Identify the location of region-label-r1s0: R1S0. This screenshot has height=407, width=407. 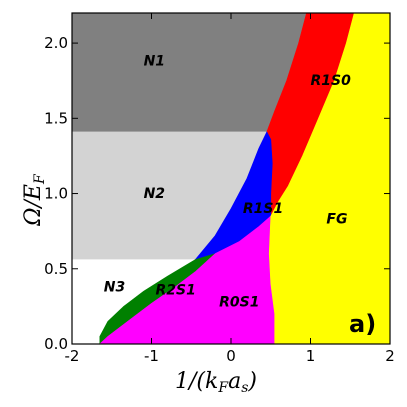
(331, 81).